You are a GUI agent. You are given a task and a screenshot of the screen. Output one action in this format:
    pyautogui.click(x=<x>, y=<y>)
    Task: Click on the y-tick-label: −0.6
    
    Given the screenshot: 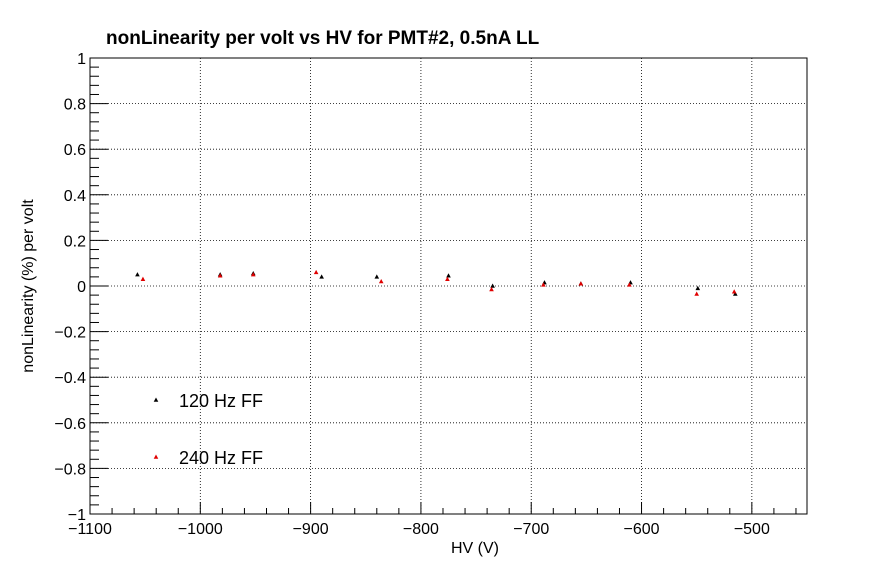 What is the action you would take?
    pyautogui.click(x=70, y=424)
    